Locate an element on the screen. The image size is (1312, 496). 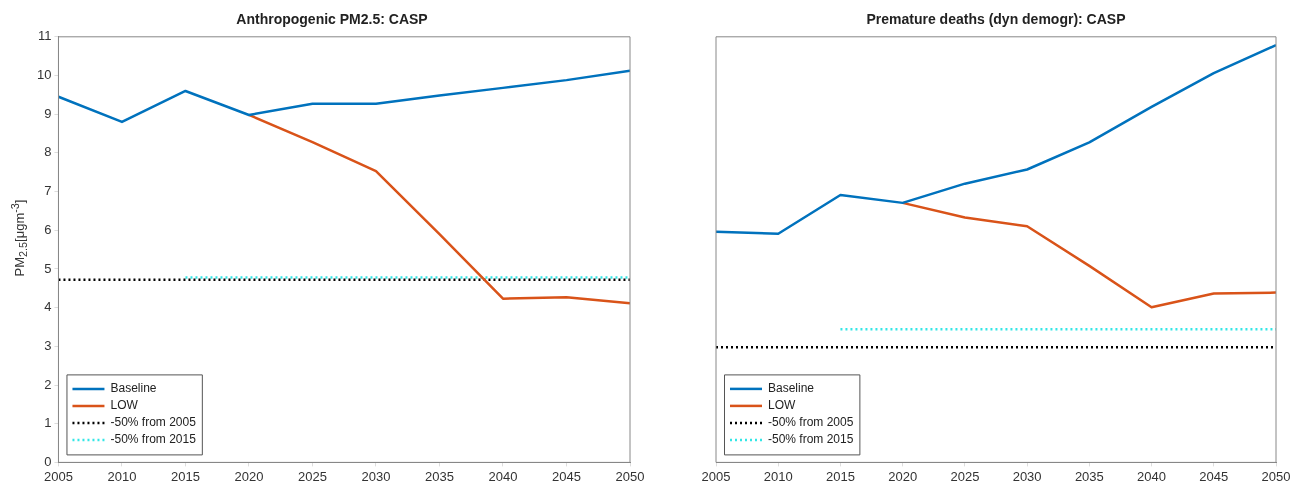
y-tick-label: 9 is located at coordinates (48, 113).